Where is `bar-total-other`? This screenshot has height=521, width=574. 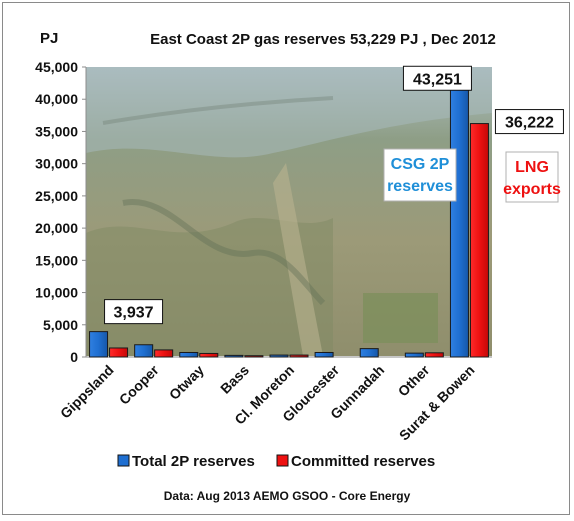
bar-total-other is located at coordinates (414, 355).